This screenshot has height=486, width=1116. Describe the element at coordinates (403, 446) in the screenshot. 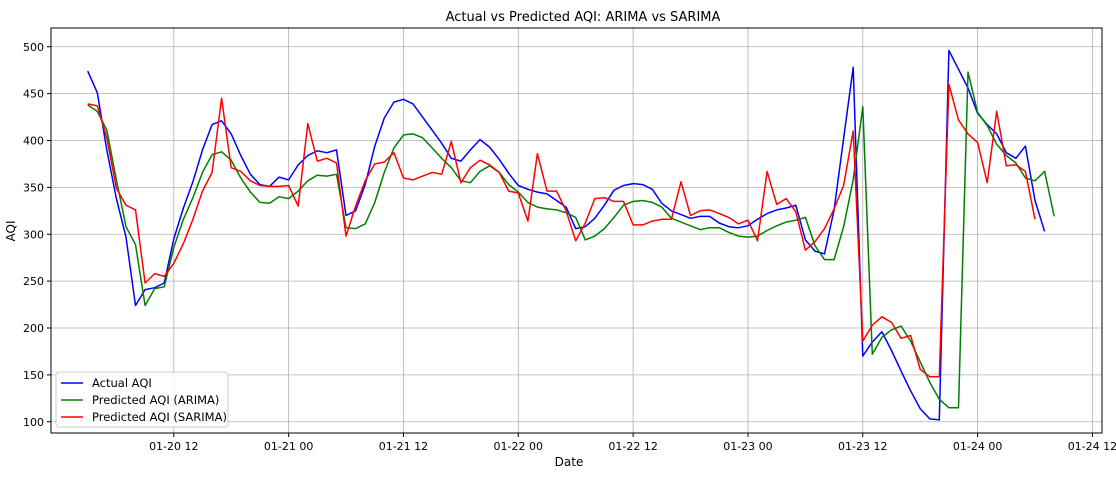

I see `x-tick-label: 01-21 12` at that location.